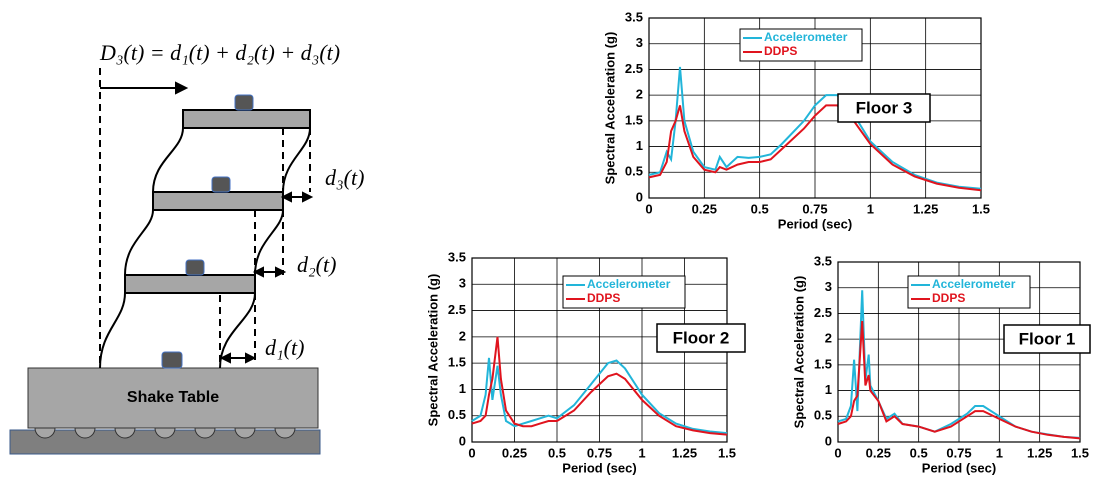  I want to click on shake-table, so click(173, 398).